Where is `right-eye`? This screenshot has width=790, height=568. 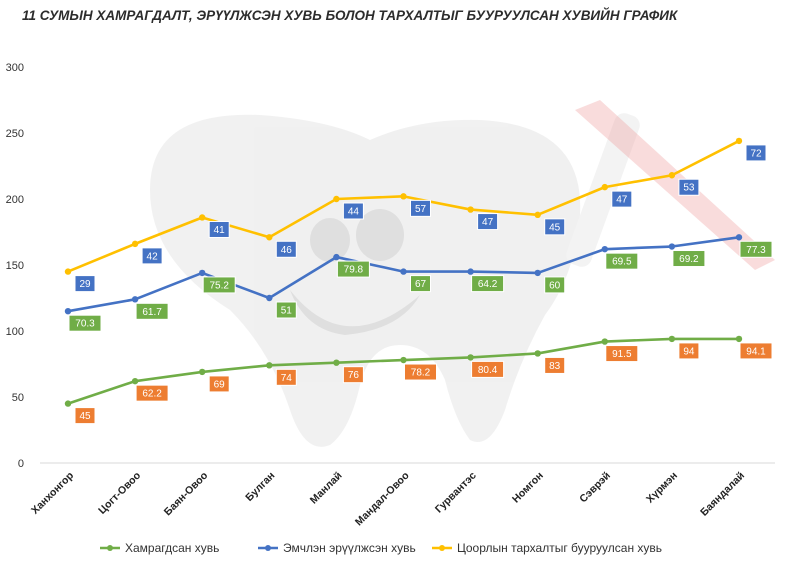
right-eye is located at coordinates (380, 235).